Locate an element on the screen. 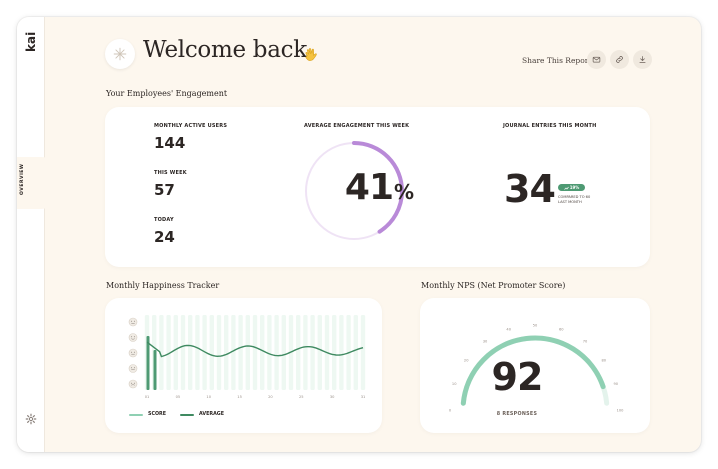 This screenshot has height=469, width=718. x-tick-label: 05 is located at coordinates (178, 397).